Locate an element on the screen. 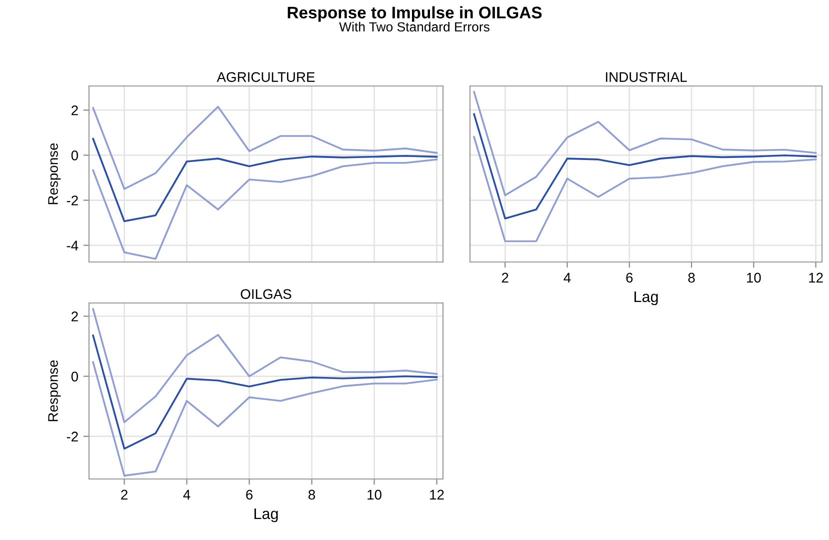 The image size is (829, 540). chart-title: INDUSTRIAL is located at coordinates (646, 77).